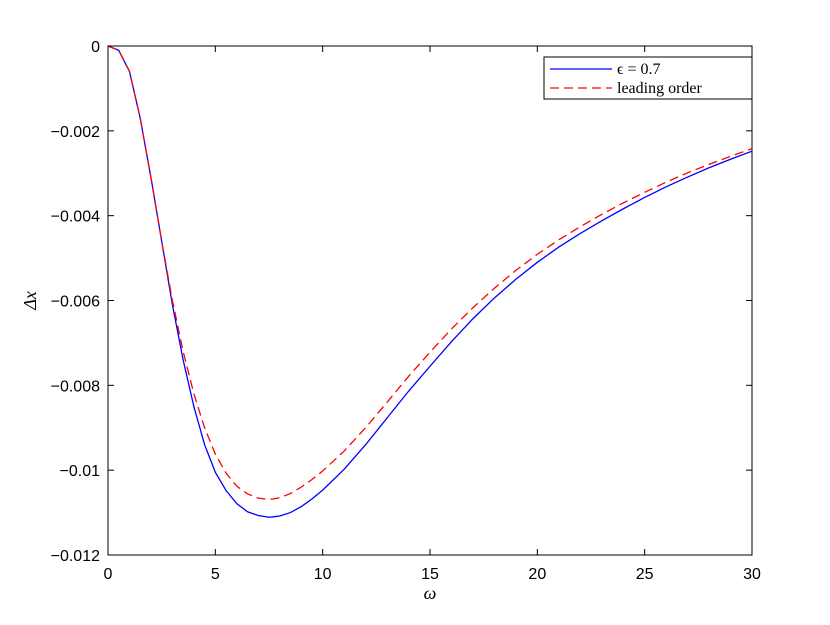 Image resolution: width=830 pixels, height=625 pixels. What do you see at coordinates (75, 132) in the screenshot?
I see `y-tick-label: −0.002` at bounding box center [75, 132].